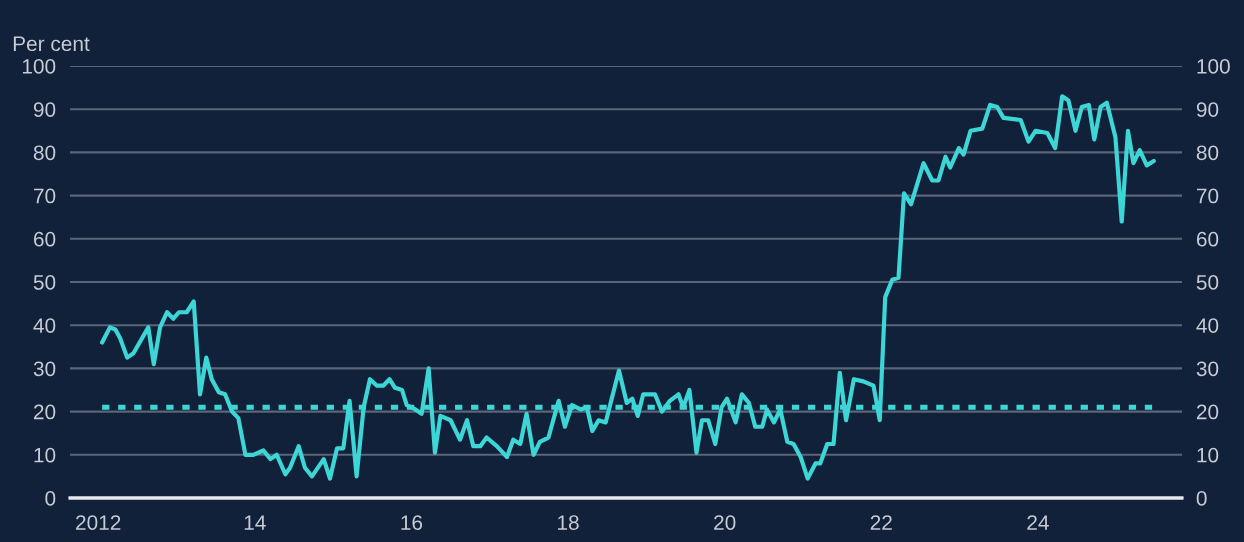 The height and width of the screenshot is (542, 1244). I want to click on x-tick-label: 18, so click(568, 522).